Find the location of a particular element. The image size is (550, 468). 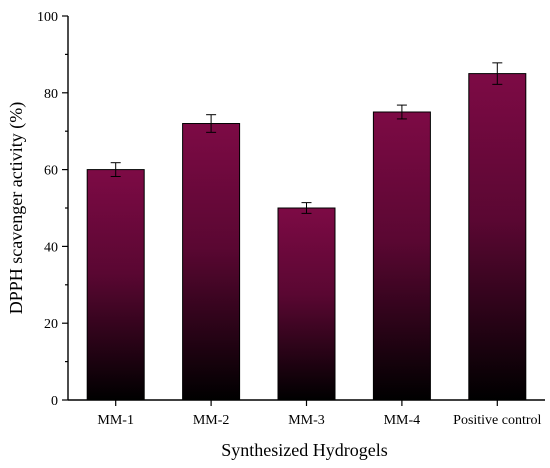

y-tick-label: 20 is located at coordinates (51, 324).